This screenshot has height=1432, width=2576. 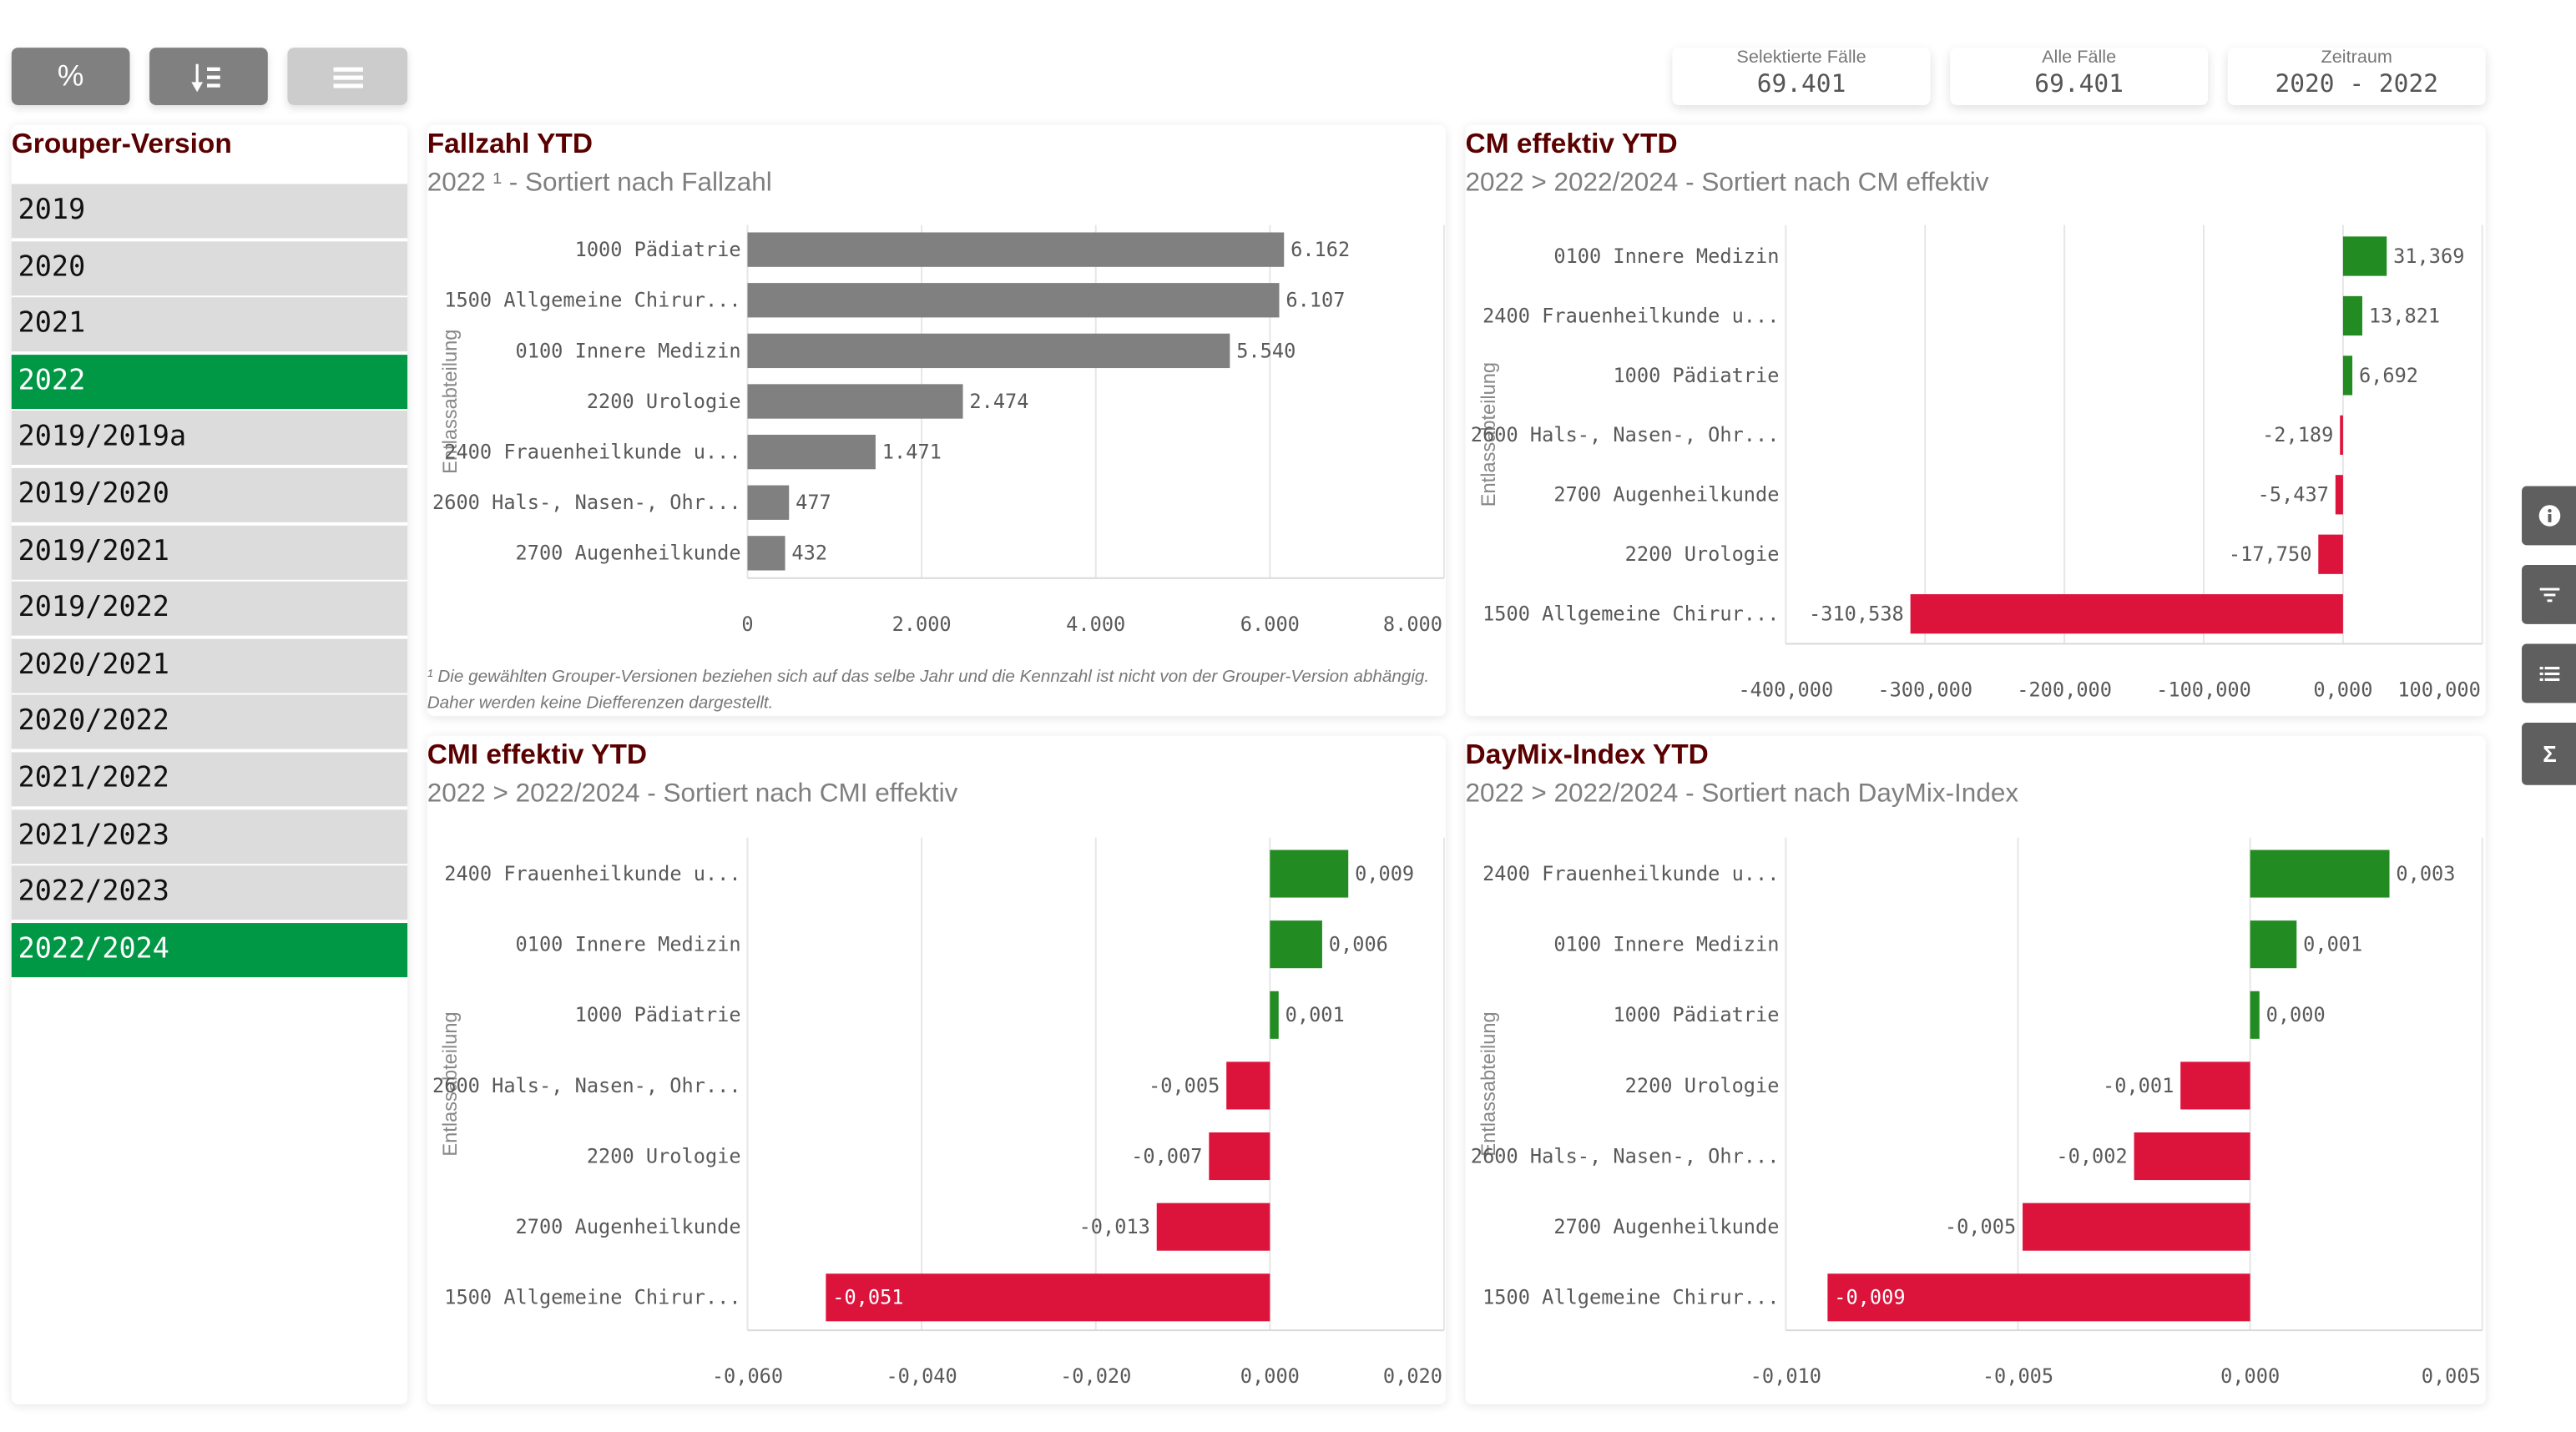 What do you see at coordinates (2079, 58) in the screenshot?
I see `kpi-label: Alle Fälle` at bounding box center [2079, 58].